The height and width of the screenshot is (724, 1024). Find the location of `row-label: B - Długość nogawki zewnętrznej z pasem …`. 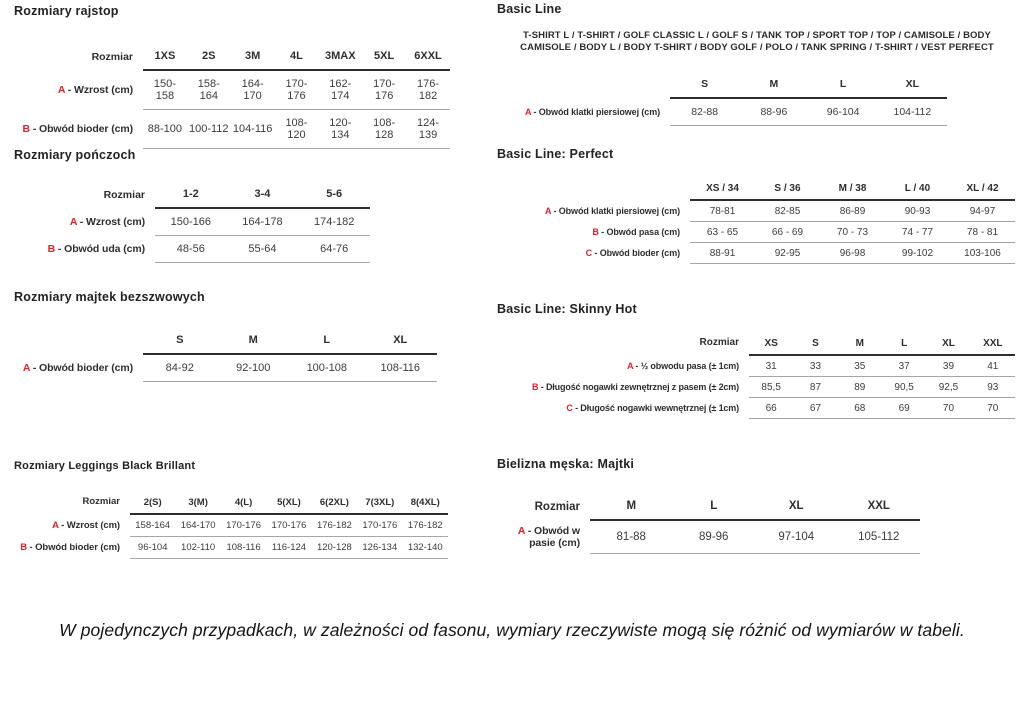

row-label: B - Długość nogawki zewnętrznej z pasem … is located at coordinates (635, 387).